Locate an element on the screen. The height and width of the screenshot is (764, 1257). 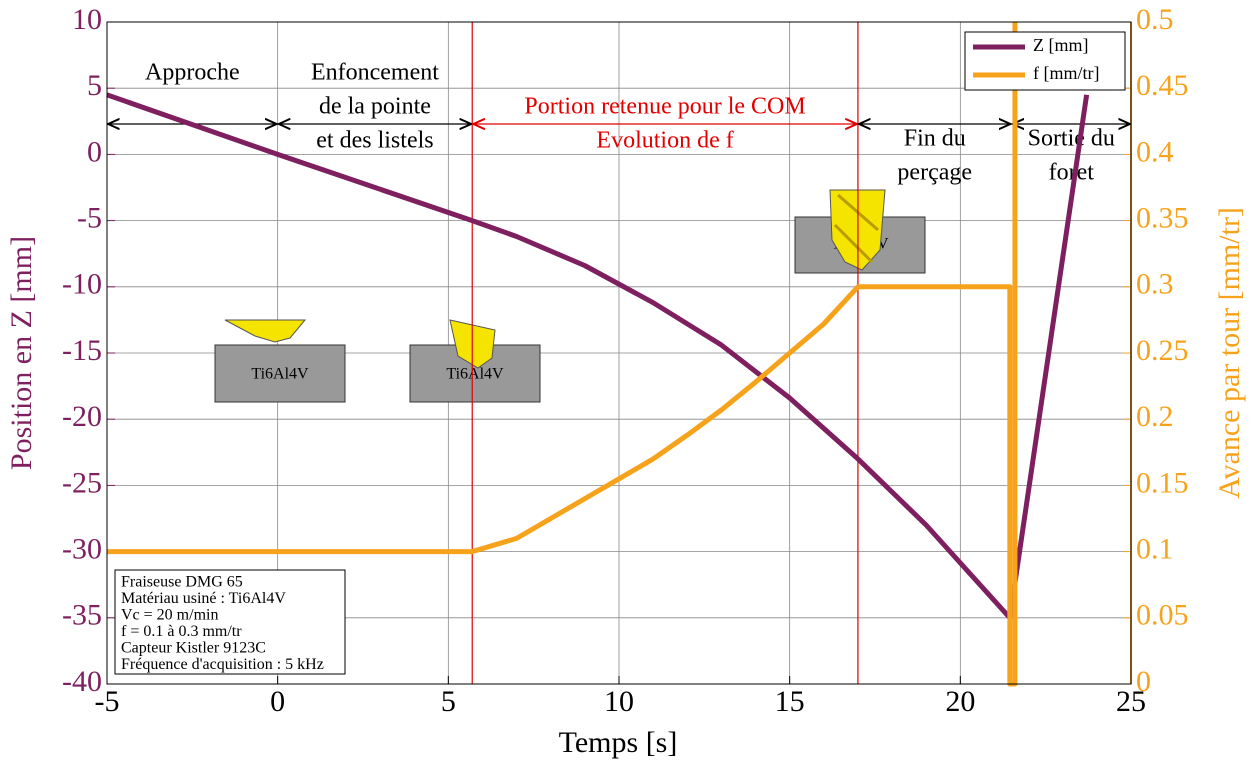
y2-tick-label: 0.25 is located at coordinates (1162, 350).